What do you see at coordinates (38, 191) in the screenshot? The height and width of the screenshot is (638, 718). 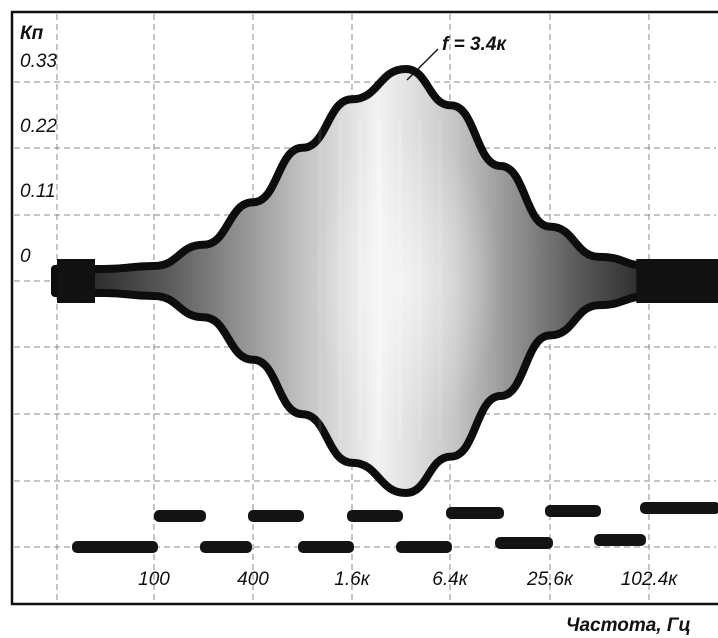 I see `y-tick-label-0-11: 0.11` at bounding box center [38, 191].